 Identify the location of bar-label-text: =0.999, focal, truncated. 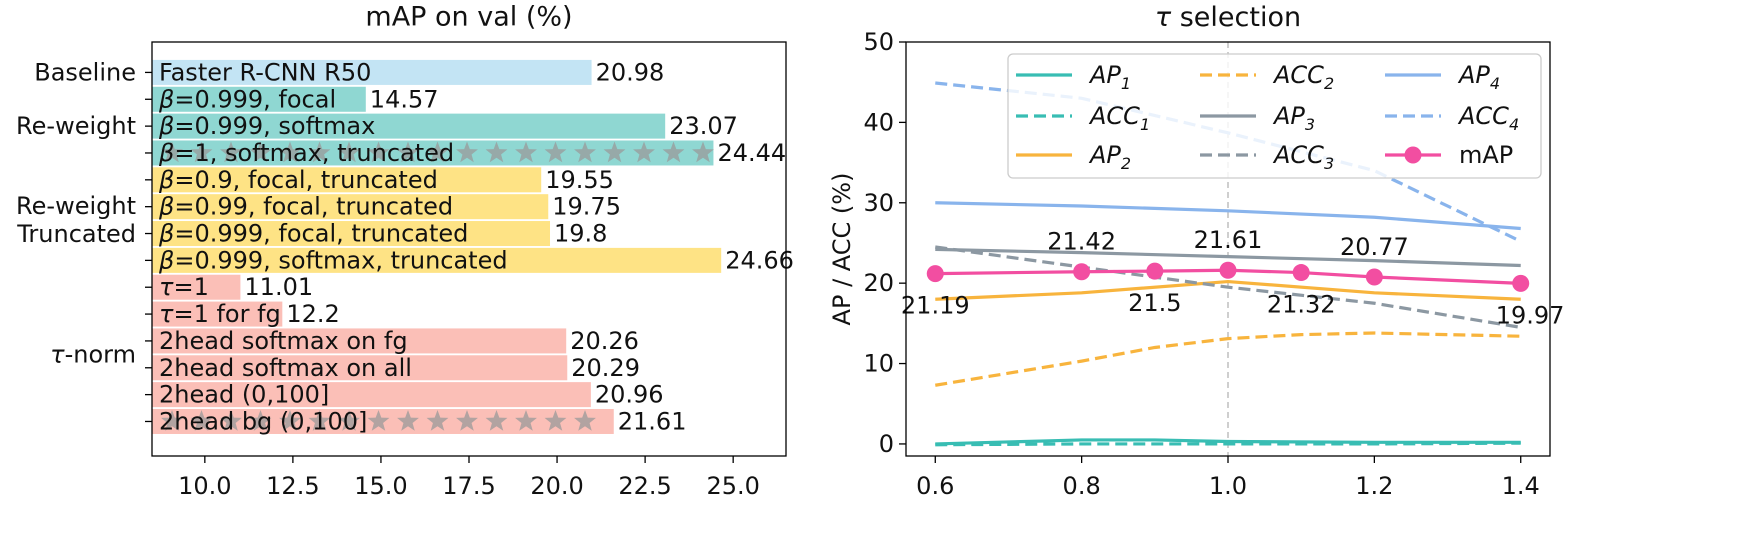
(321, 234).